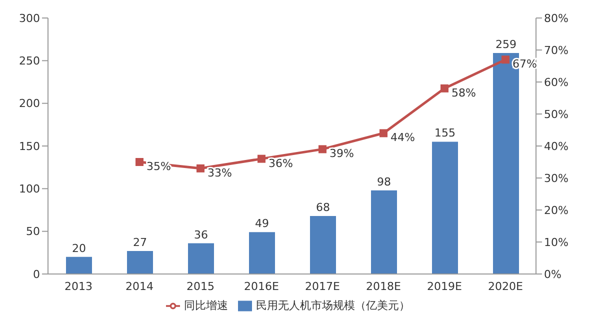 The height and width of the screenshot is (326, 596). What do you see at coordinates (79, 248) in the screenshot?
I see `data-label: 20` at bounding box center [79, 248].